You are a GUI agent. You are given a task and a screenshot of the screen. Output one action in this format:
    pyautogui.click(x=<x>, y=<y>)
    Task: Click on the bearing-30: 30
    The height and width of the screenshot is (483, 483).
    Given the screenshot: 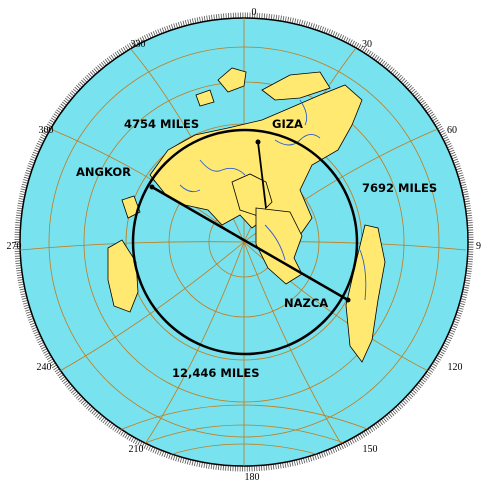 What is the action you would take?
    pyautogui.click(x=367, y=44)
    